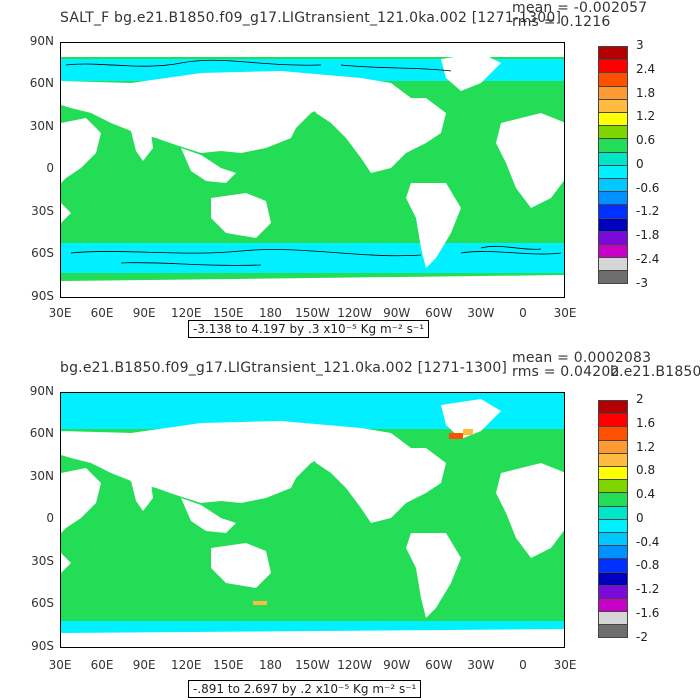 The height and width of the screenshot is (700, 700). What do you see at coordinates (642, 636) in the screenshot?
I see `colorbar-label: -2` at bounding box center [642, 636].